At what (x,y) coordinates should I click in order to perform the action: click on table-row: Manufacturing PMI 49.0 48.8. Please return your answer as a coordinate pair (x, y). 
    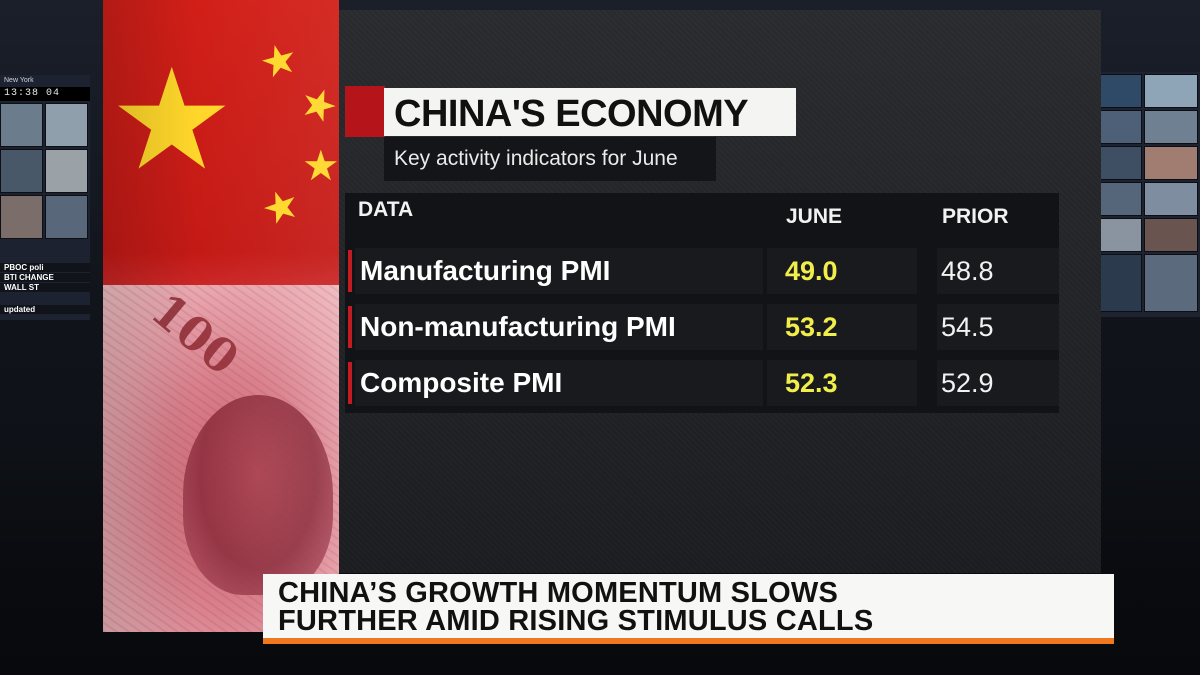
    Looking at the image, I should click on (702, 271).